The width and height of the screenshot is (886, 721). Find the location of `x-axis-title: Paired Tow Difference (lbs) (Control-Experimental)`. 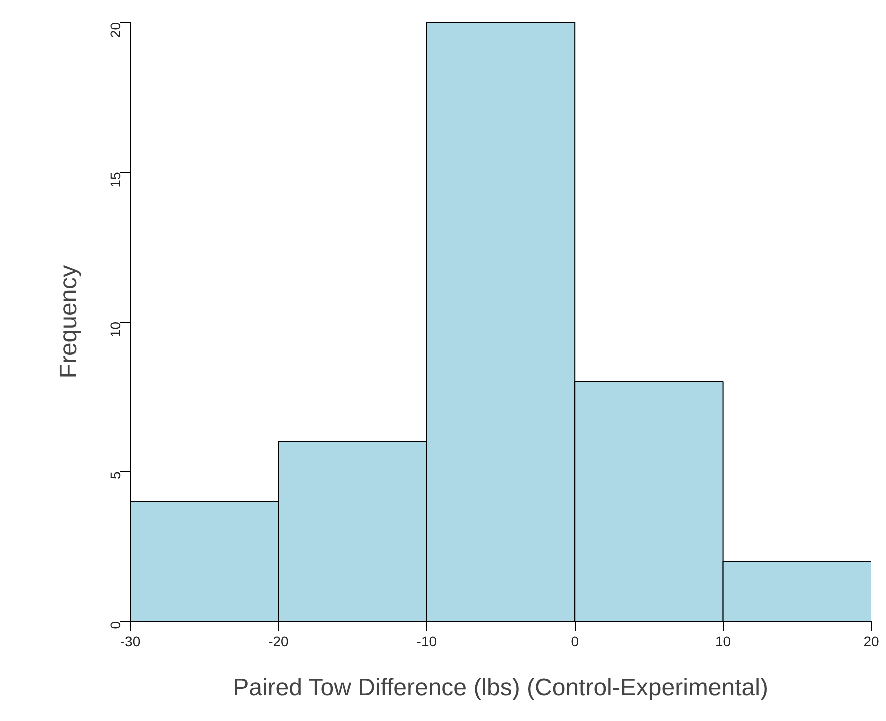

x-axis-title: Paired Tow Difference (lbs) (Control-Experimental) is located at coordinates (500, 688).